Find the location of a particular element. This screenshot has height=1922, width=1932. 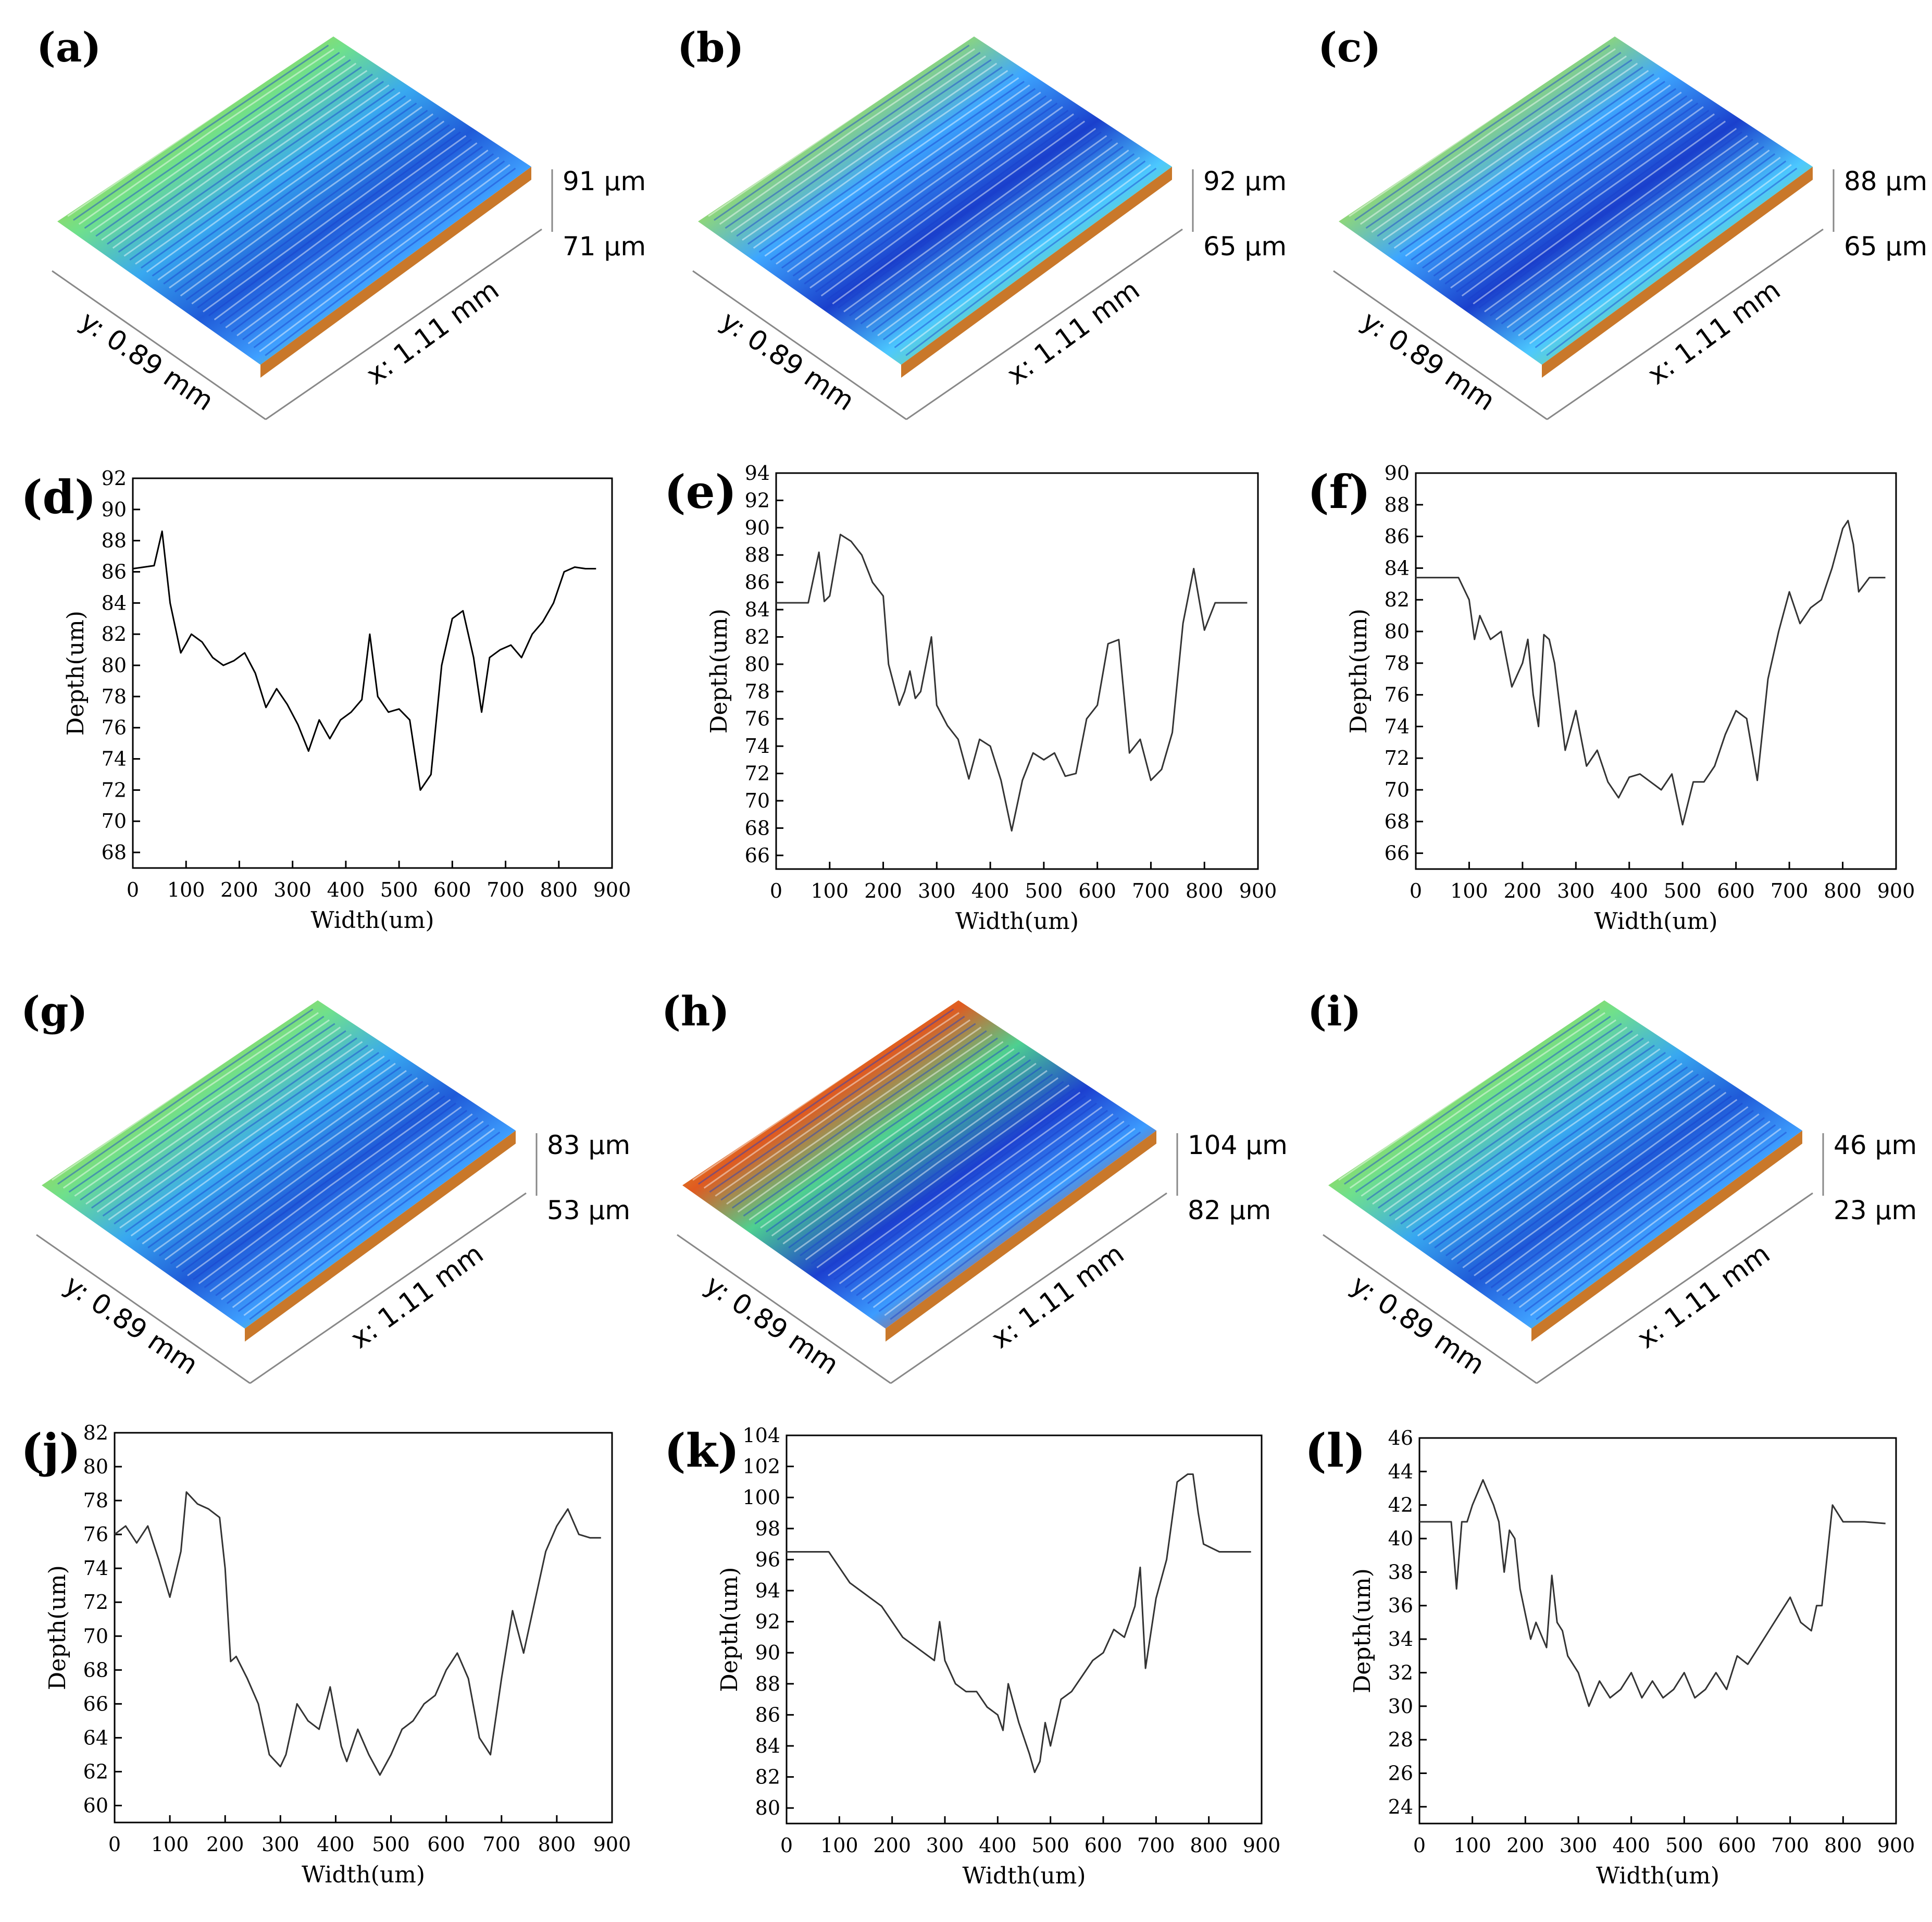

x-tick-label: 100 is located at coordinates (186, 889).